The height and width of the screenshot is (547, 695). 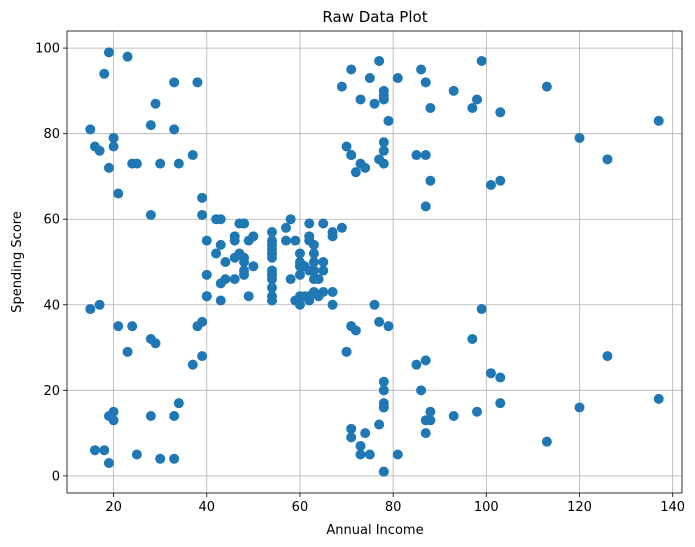 I want to click on x-axis-label: Annual Income, so click(x=374, y=530).